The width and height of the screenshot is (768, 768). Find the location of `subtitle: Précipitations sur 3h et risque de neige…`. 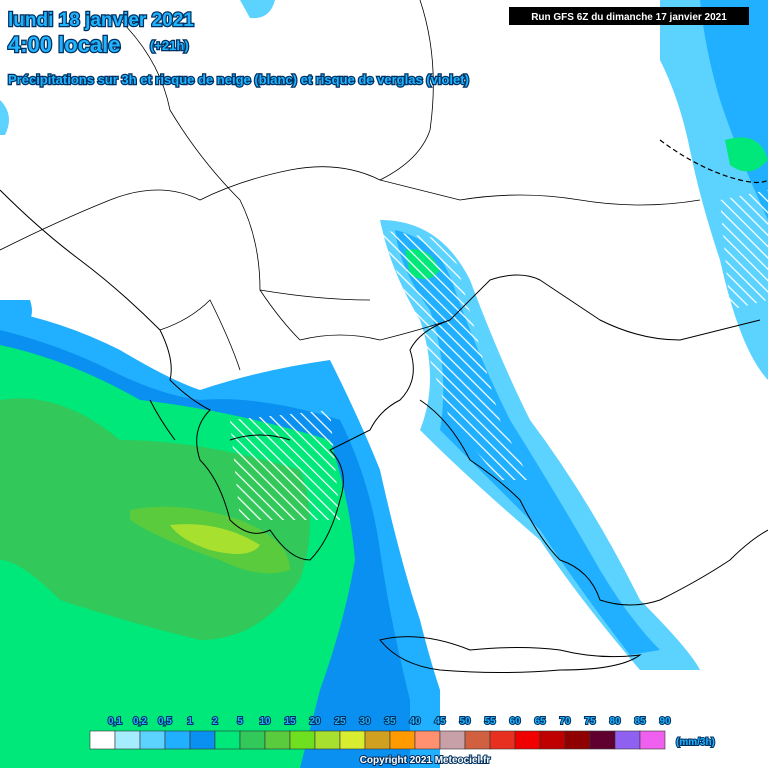

subtitle: Précipitations sur 3h et risque de neige… is located at coordinates (238, 79).